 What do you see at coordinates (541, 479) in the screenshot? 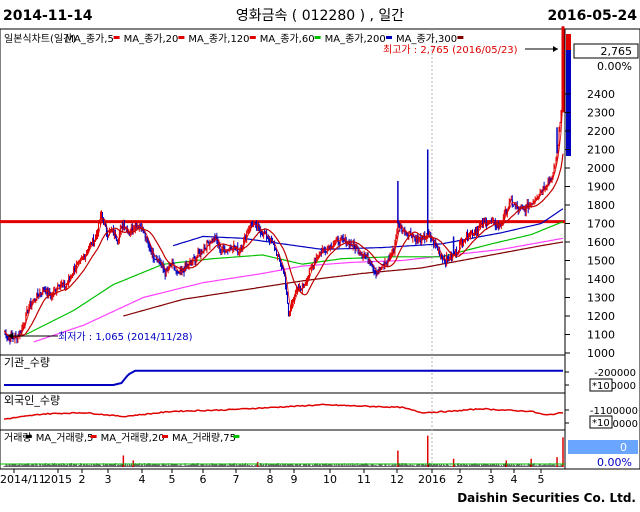
I see `x-tick-label: 5` at bounding box center [541, 479].